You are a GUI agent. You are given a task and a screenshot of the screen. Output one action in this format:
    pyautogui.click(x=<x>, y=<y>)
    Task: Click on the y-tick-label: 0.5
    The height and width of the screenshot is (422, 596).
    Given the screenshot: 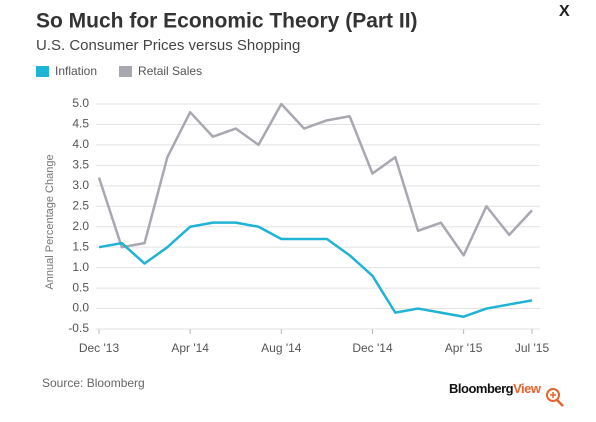 What is the action you would take?
    pyautogui.click(x=80, y=287)
    